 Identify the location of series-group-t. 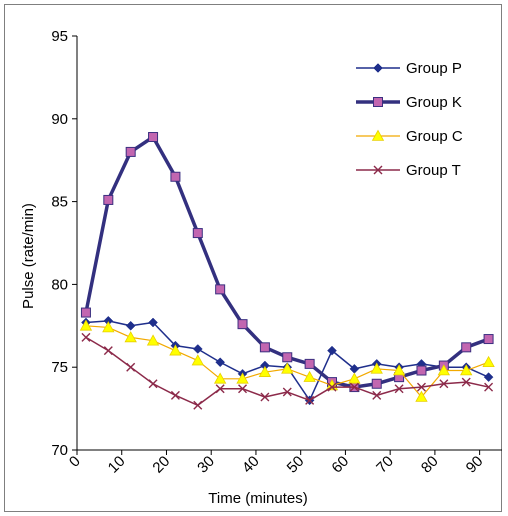
(287, 371).